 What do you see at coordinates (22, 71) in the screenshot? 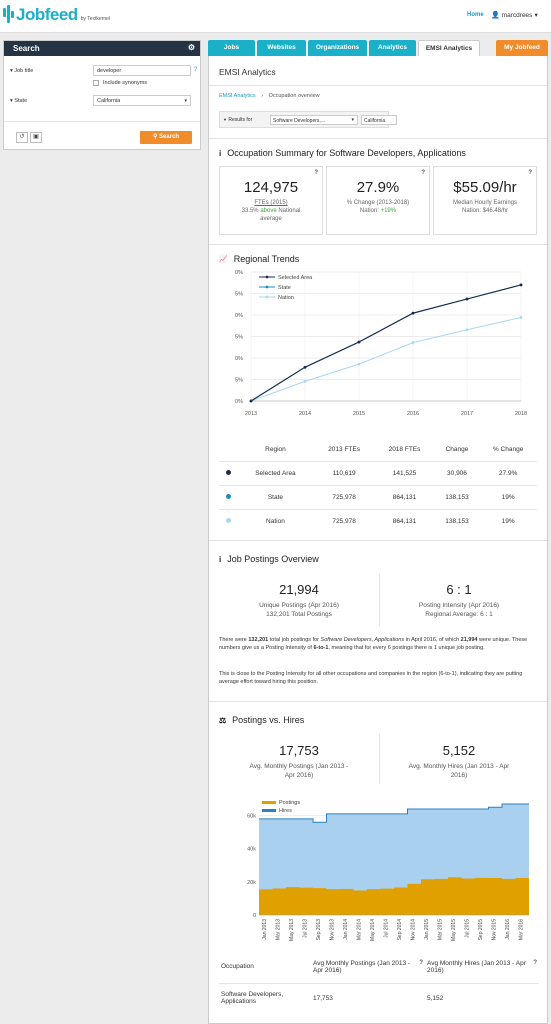
I see `job-title-label: ▾ Job title` at bounding box center [22, 71].